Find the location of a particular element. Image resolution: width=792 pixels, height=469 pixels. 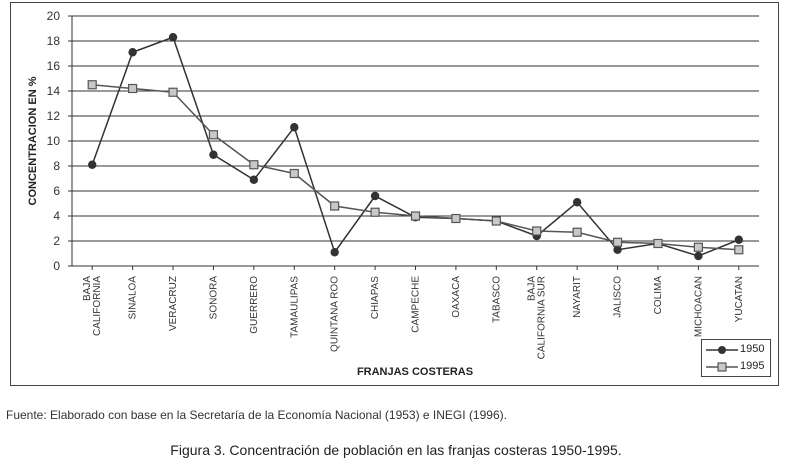

x-tick-label: VERACRUZ is located at coordinates (173, 303).